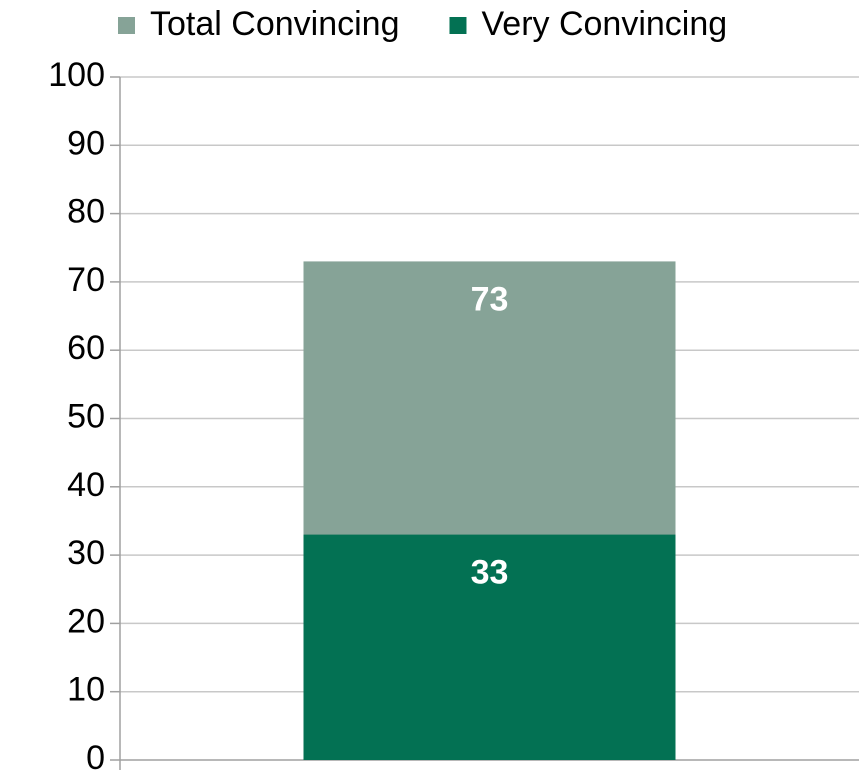  I want to click on y-tick-label: 10, so click(86, 690).